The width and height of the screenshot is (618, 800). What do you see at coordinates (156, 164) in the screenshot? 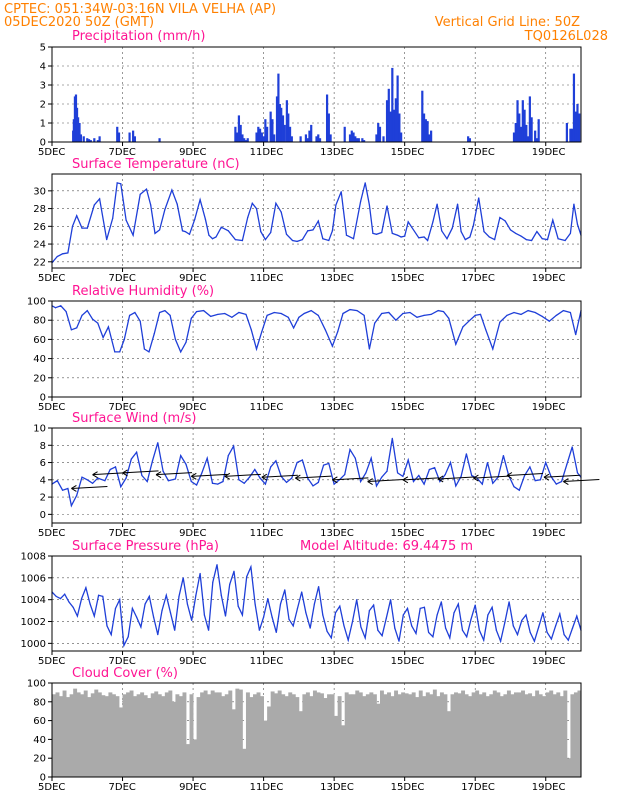
I see `temperature-title: Surface Temperature (nC)` at bounding box center [156, 164].